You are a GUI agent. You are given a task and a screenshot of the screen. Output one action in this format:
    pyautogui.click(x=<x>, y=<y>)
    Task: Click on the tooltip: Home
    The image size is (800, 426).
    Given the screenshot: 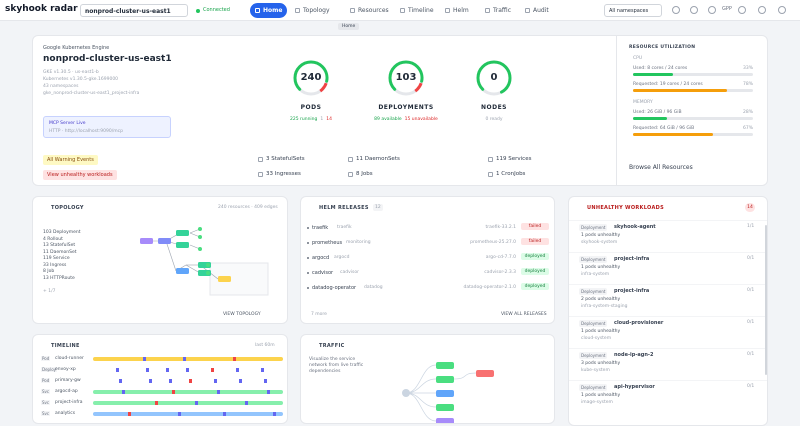 What is the action you would take?
    pyautogui.click(x=349, y=26)
    